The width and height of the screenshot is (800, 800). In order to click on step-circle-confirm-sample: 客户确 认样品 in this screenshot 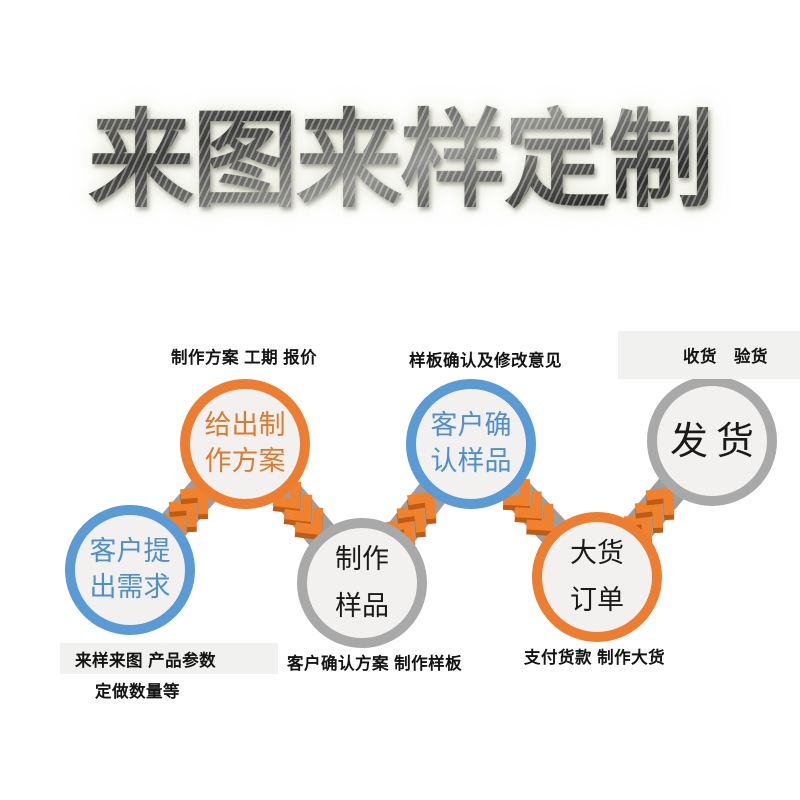, I will do `click(471, 444)`.